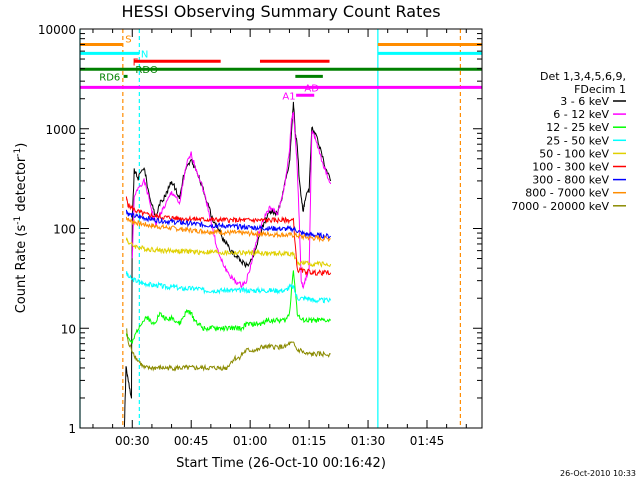 The image size is (640, 480). What do you see at coordinates (583, 76) in the screenshot?
I see `legend-header: Det 1,3,4,5,6,9,` at bounding box center [583, 76].